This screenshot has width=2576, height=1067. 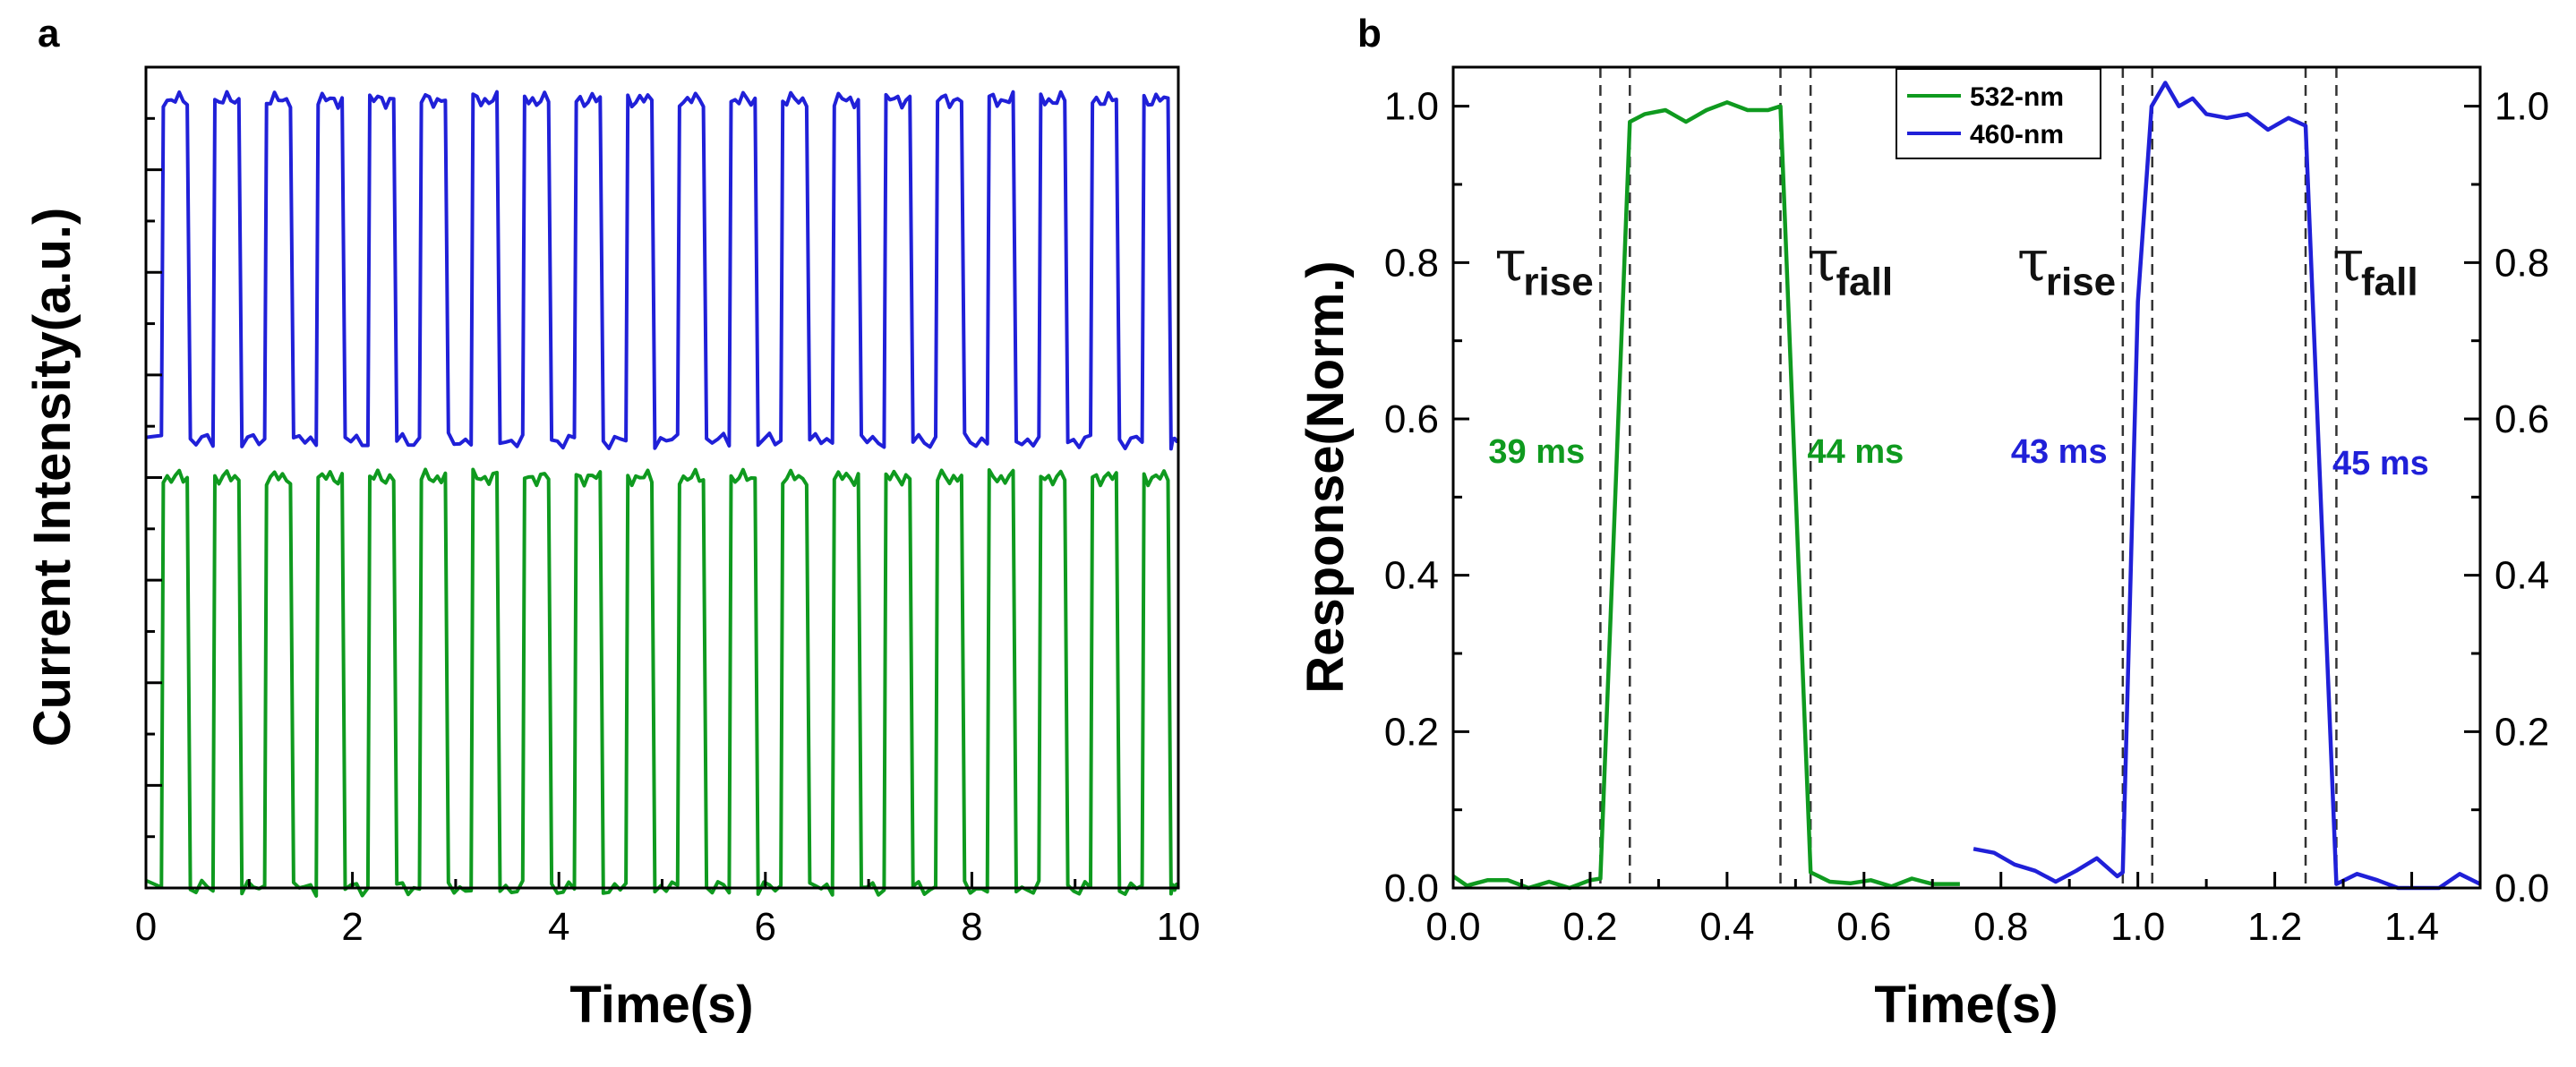 What do you see at coordinates (1412, 263) in the screenshot?
I see `panel-b-left-y-tick-label: 0.8` at bounding box center [1412, 263].